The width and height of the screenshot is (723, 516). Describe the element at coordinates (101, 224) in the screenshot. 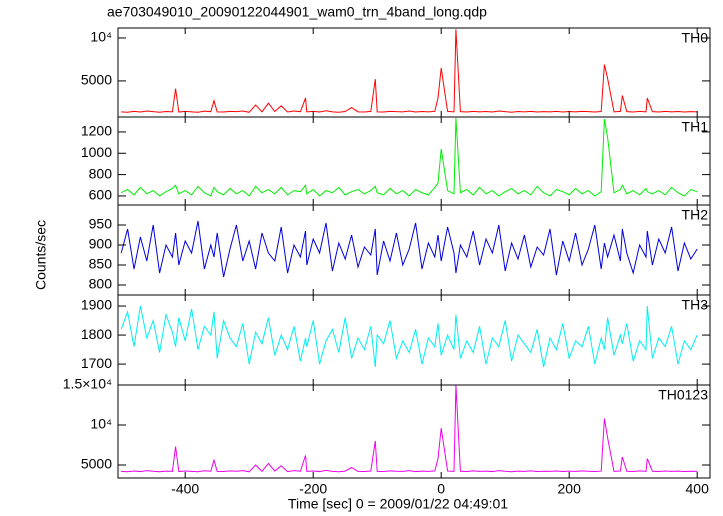

I see `y-tick-label: 950` at that location.